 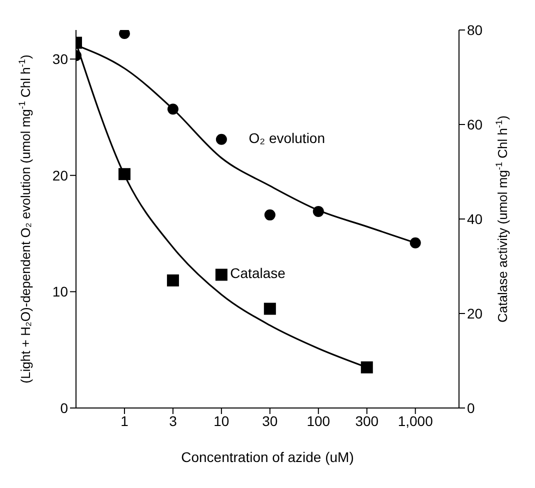 What do you see at coordinates (60, 292) in the screenshot?
I see `y-tick-label: 10` at bounding box center [60, 292].